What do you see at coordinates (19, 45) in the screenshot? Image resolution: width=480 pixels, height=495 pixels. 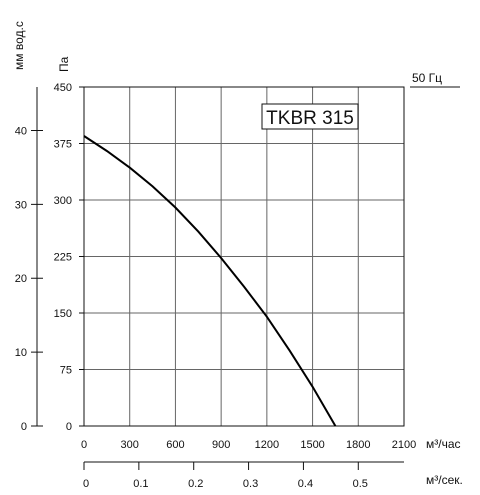 I see `left-axis-label: мм вод.с` at bounding box center [19, 45].